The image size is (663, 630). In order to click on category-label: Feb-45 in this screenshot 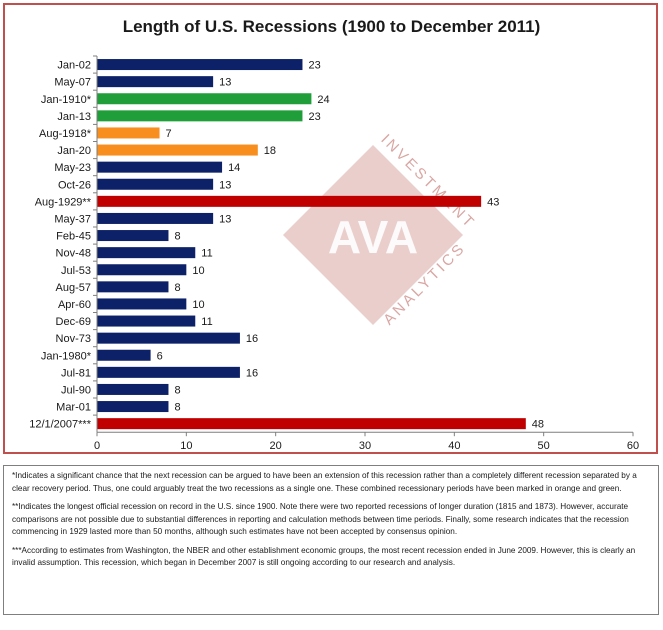, I will do `click(73, 237)`.